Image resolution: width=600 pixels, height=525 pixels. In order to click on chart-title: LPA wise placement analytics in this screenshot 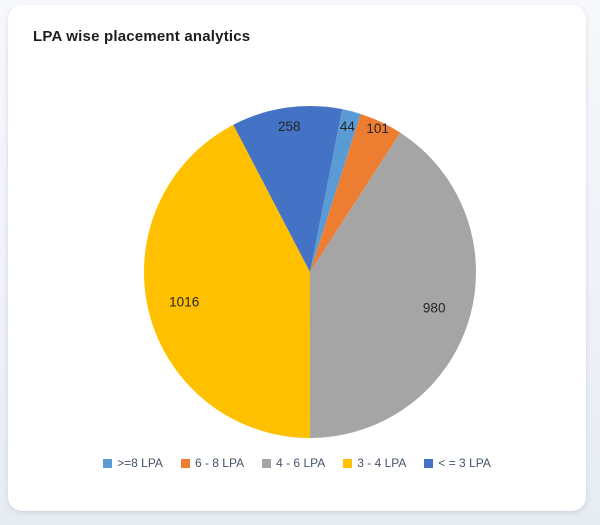, I will do `click(142, 36)`.